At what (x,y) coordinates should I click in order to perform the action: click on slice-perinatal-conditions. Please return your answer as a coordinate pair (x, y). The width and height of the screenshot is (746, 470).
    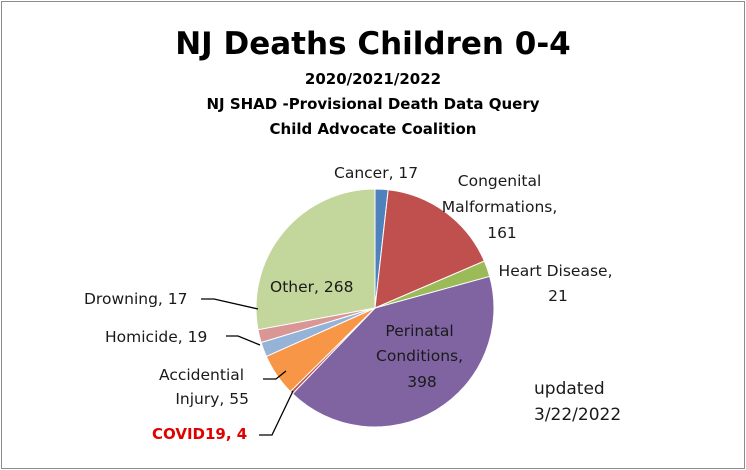
    Looking at the image, I should click on (393, 351).